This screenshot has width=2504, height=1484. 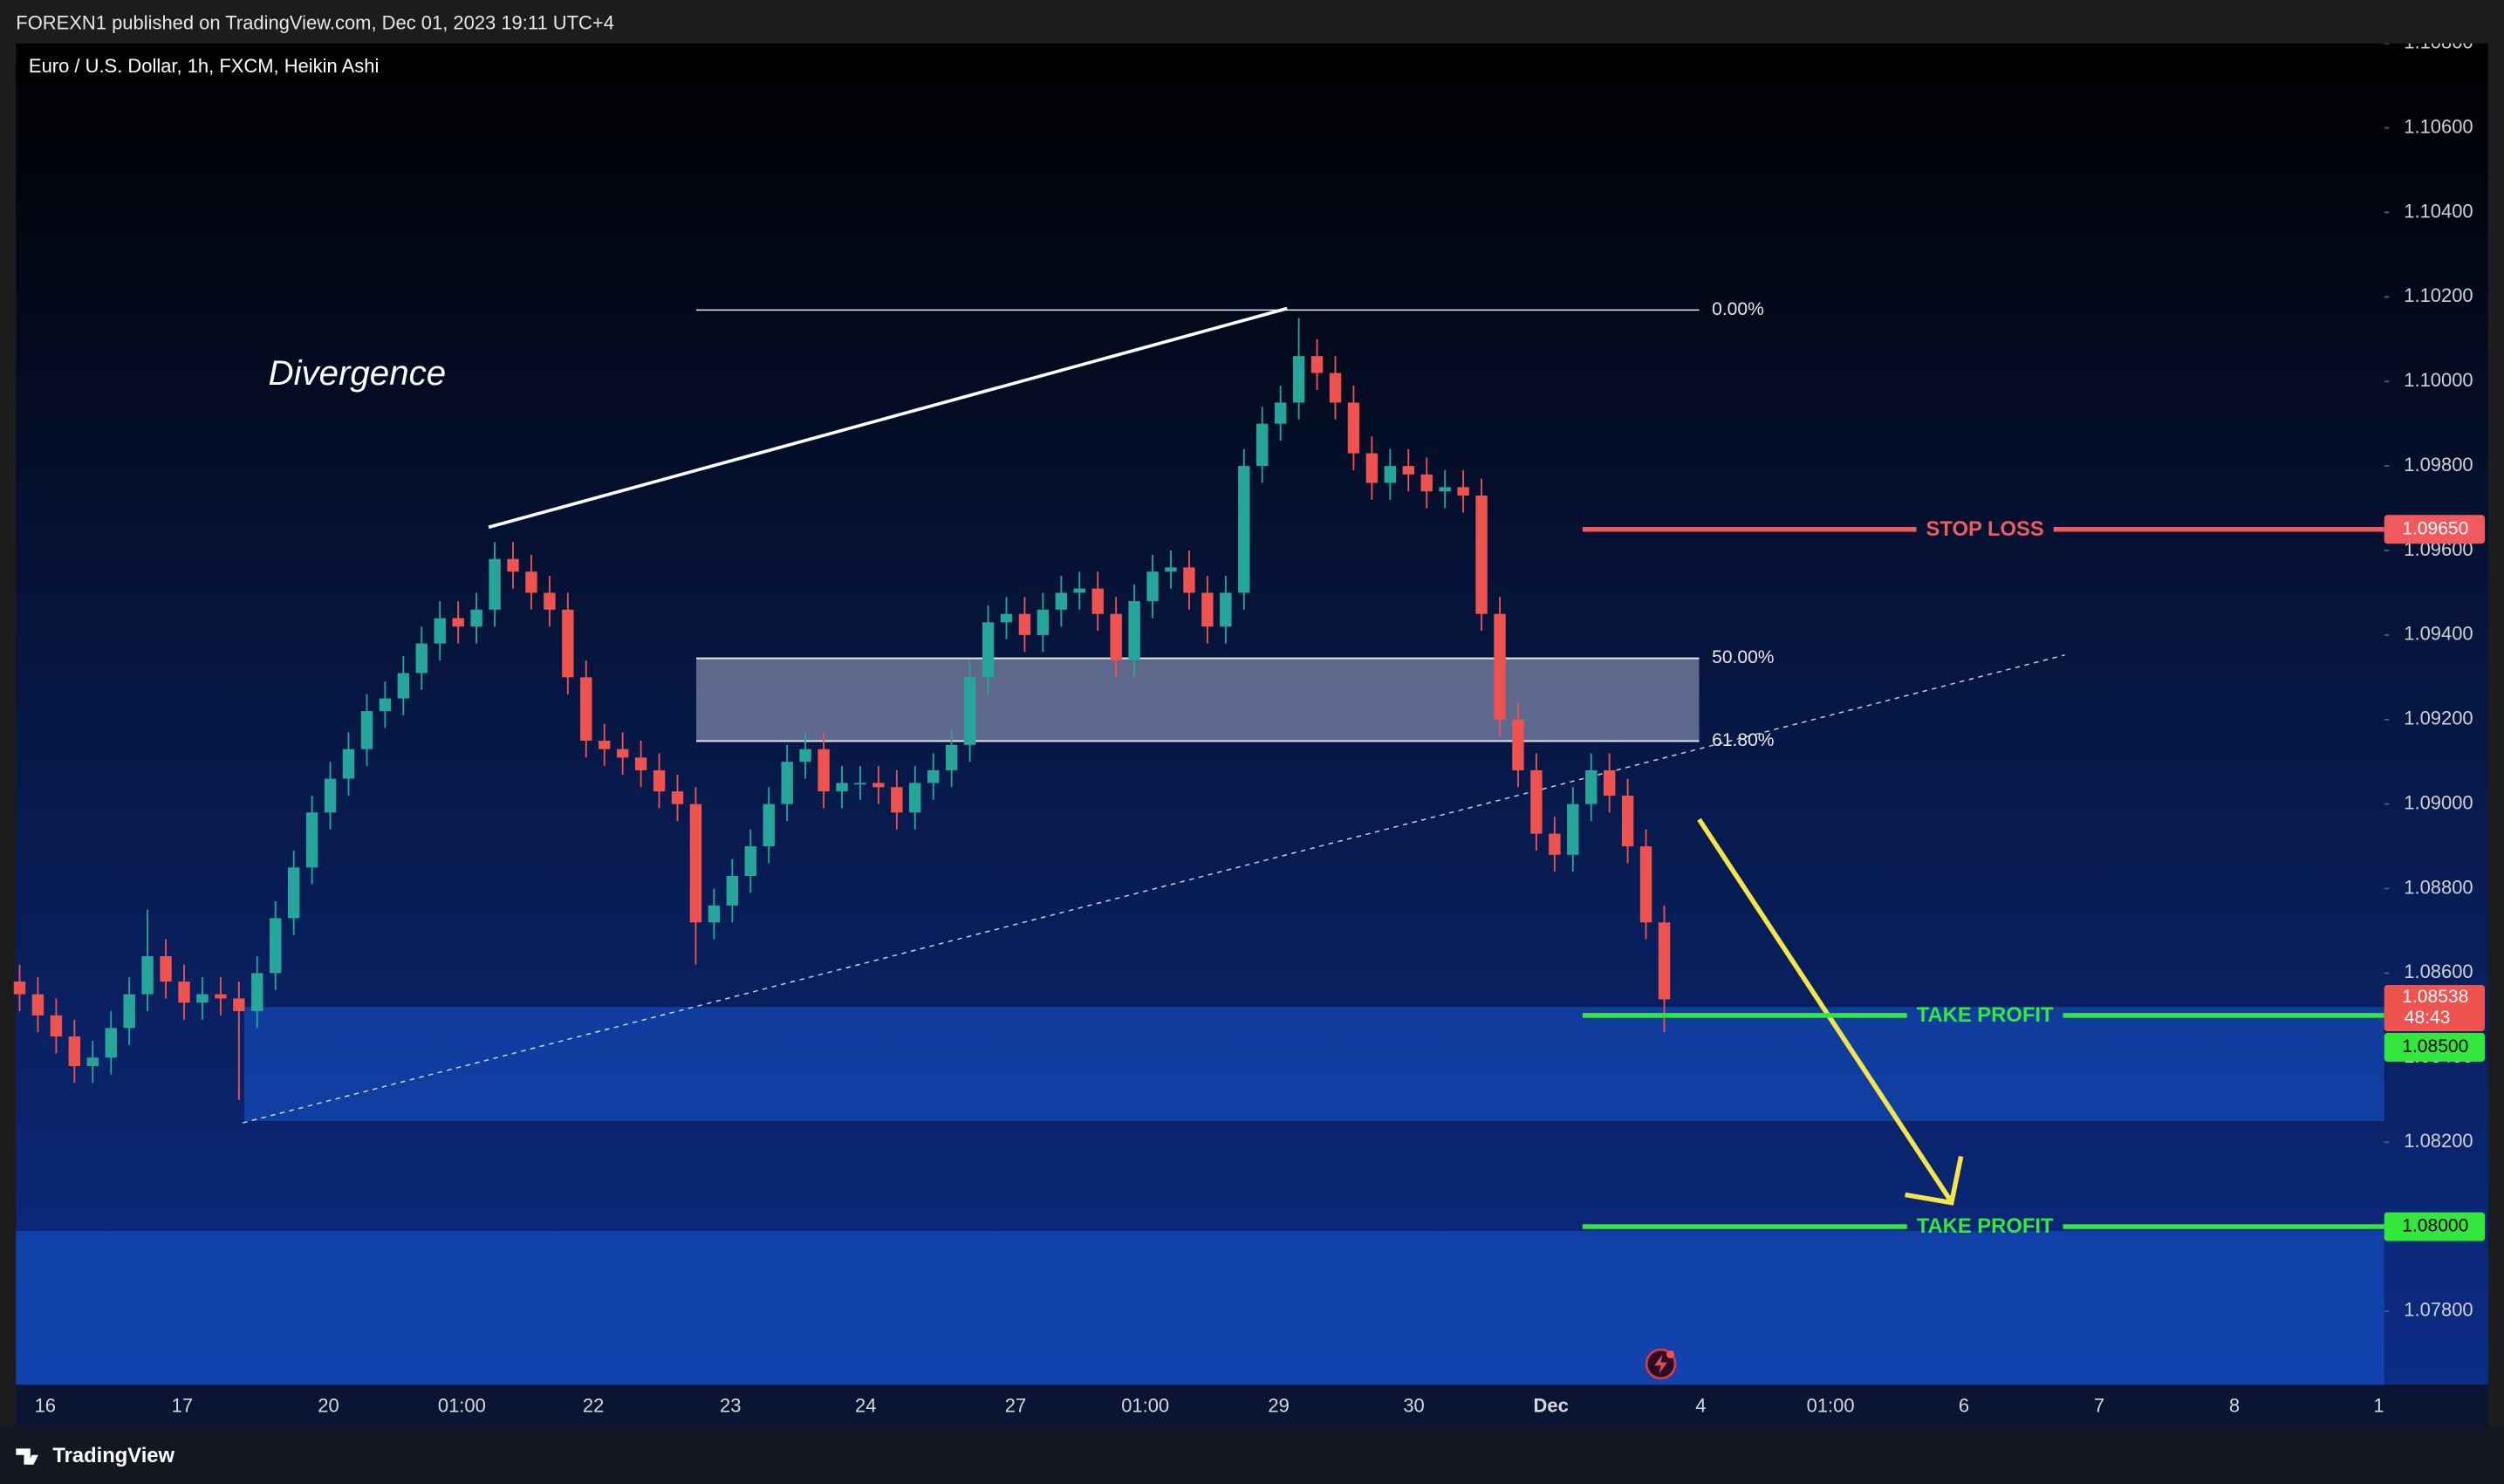 What do you see at coordinates (2438, 1141) in the screenshot?
I see `y-tick-label: 1.08200` at bounding box center [2438, 1141].